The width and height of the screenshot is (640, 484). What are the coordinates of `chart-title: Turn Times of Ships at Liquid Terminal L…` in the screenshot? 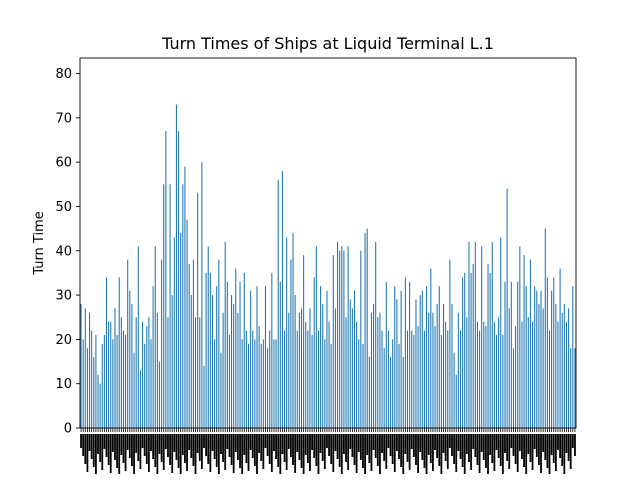 It's located at (327, 43).